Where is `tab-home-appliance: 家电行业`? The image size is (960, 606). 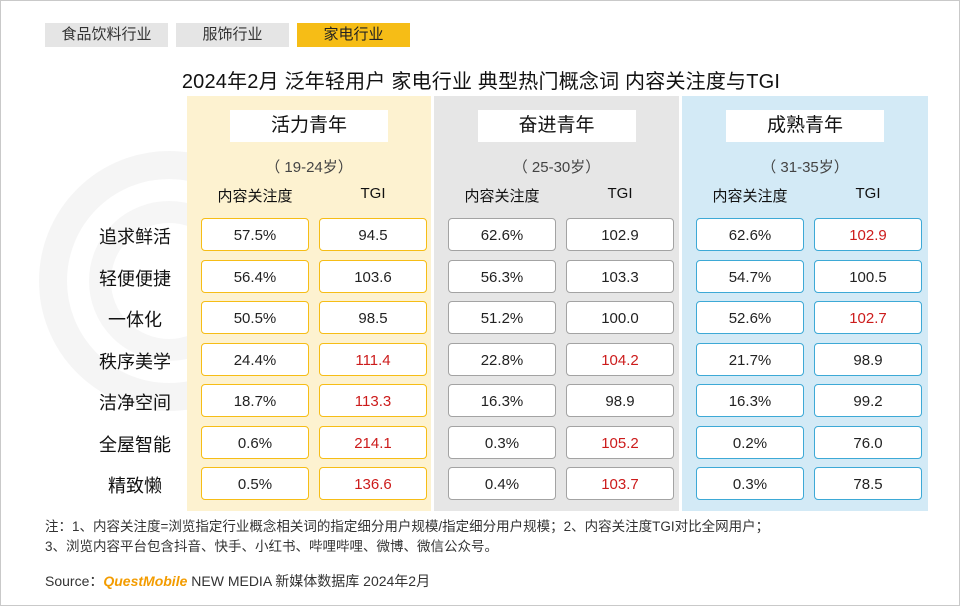 tab-home-appliance: 家电行业 is located at coordinates (353, 35).